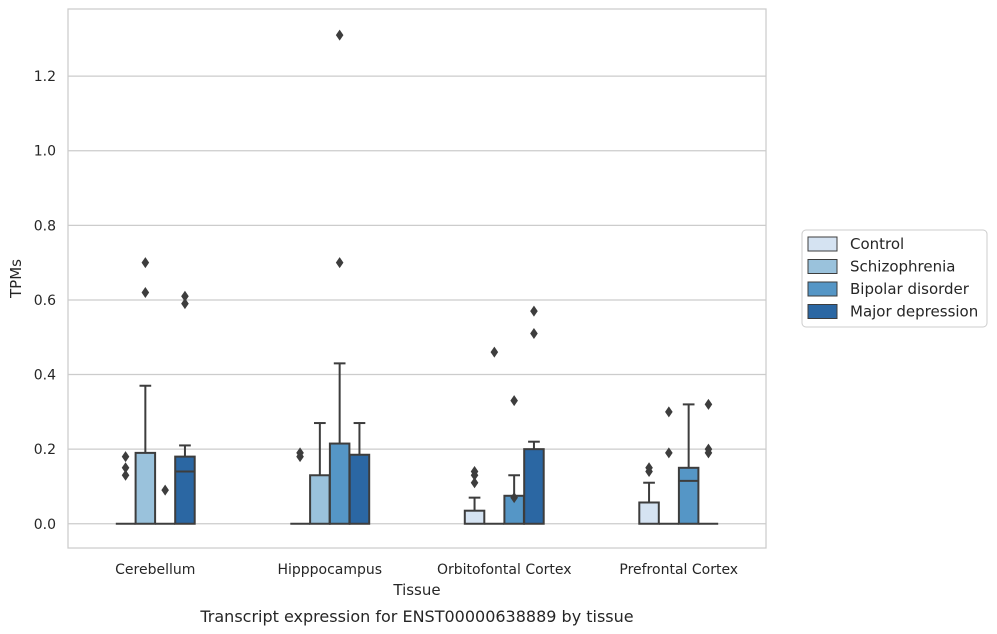 The height and width of the screenshot is (634, 997). What do you see at coordinates (45, 152) in the screenshot?
I see `y-tick-label: 1.0` at bounding box center [45, 152].